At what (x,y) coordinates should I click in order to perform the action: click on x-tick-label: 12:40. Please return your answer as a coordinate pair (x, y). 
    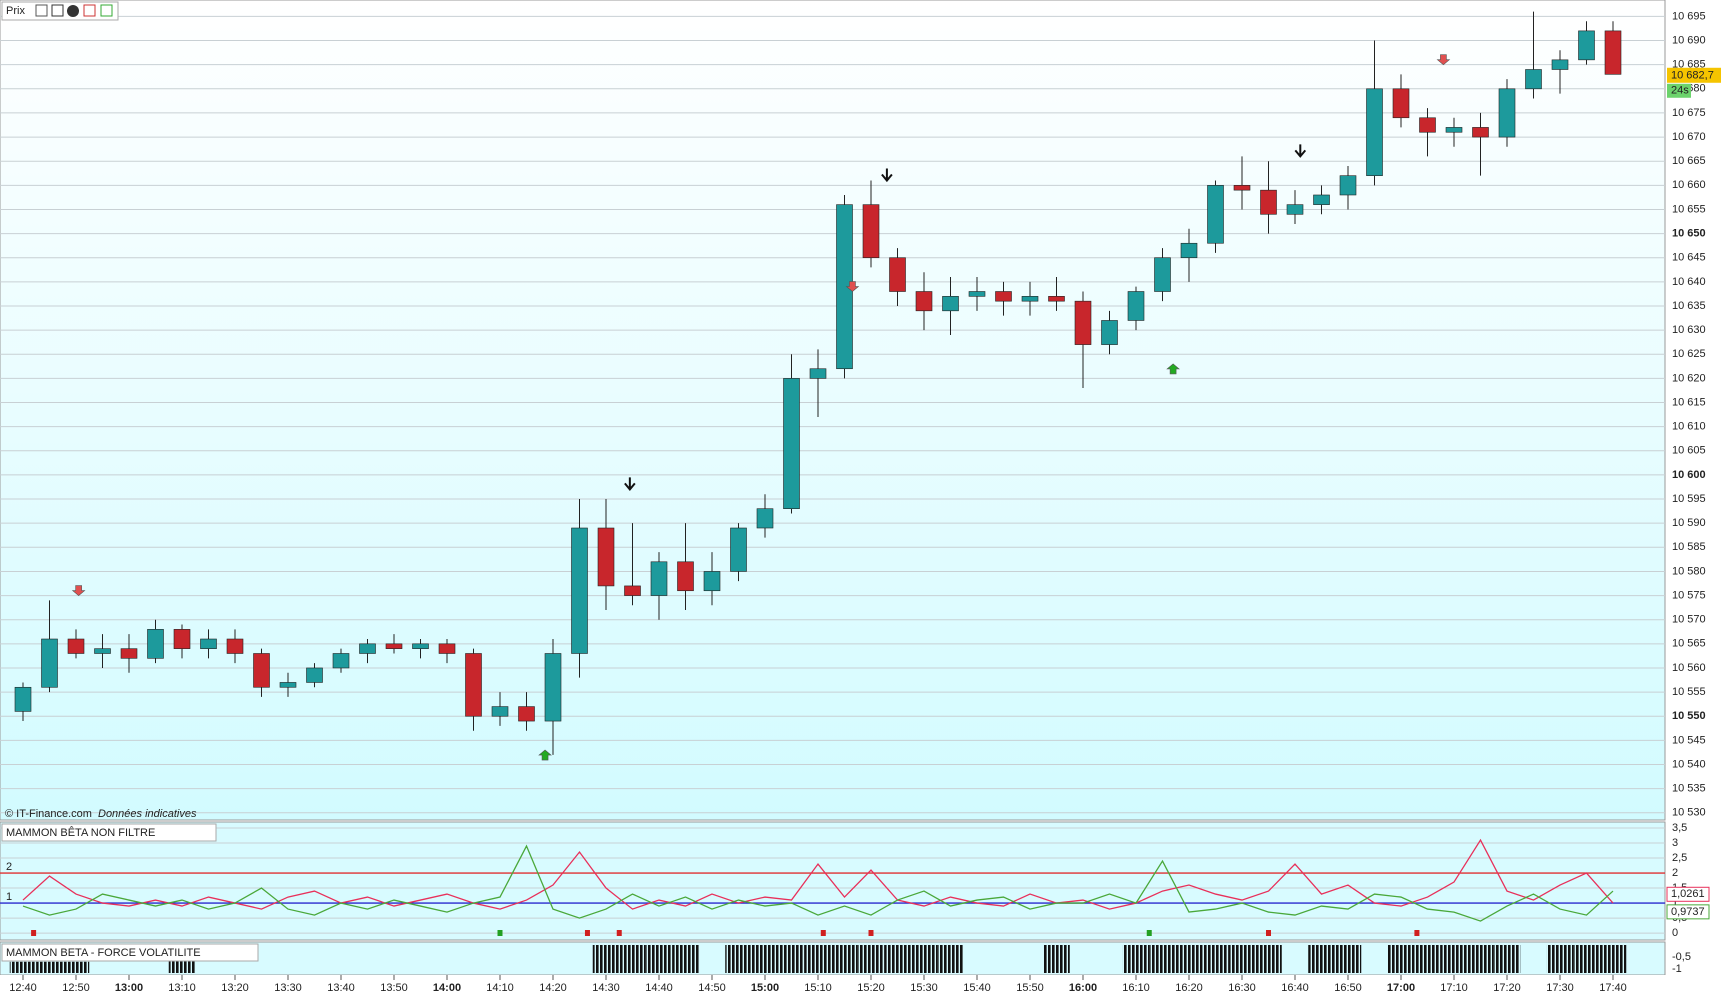
    Looking at the image, I should click on (23, 988).